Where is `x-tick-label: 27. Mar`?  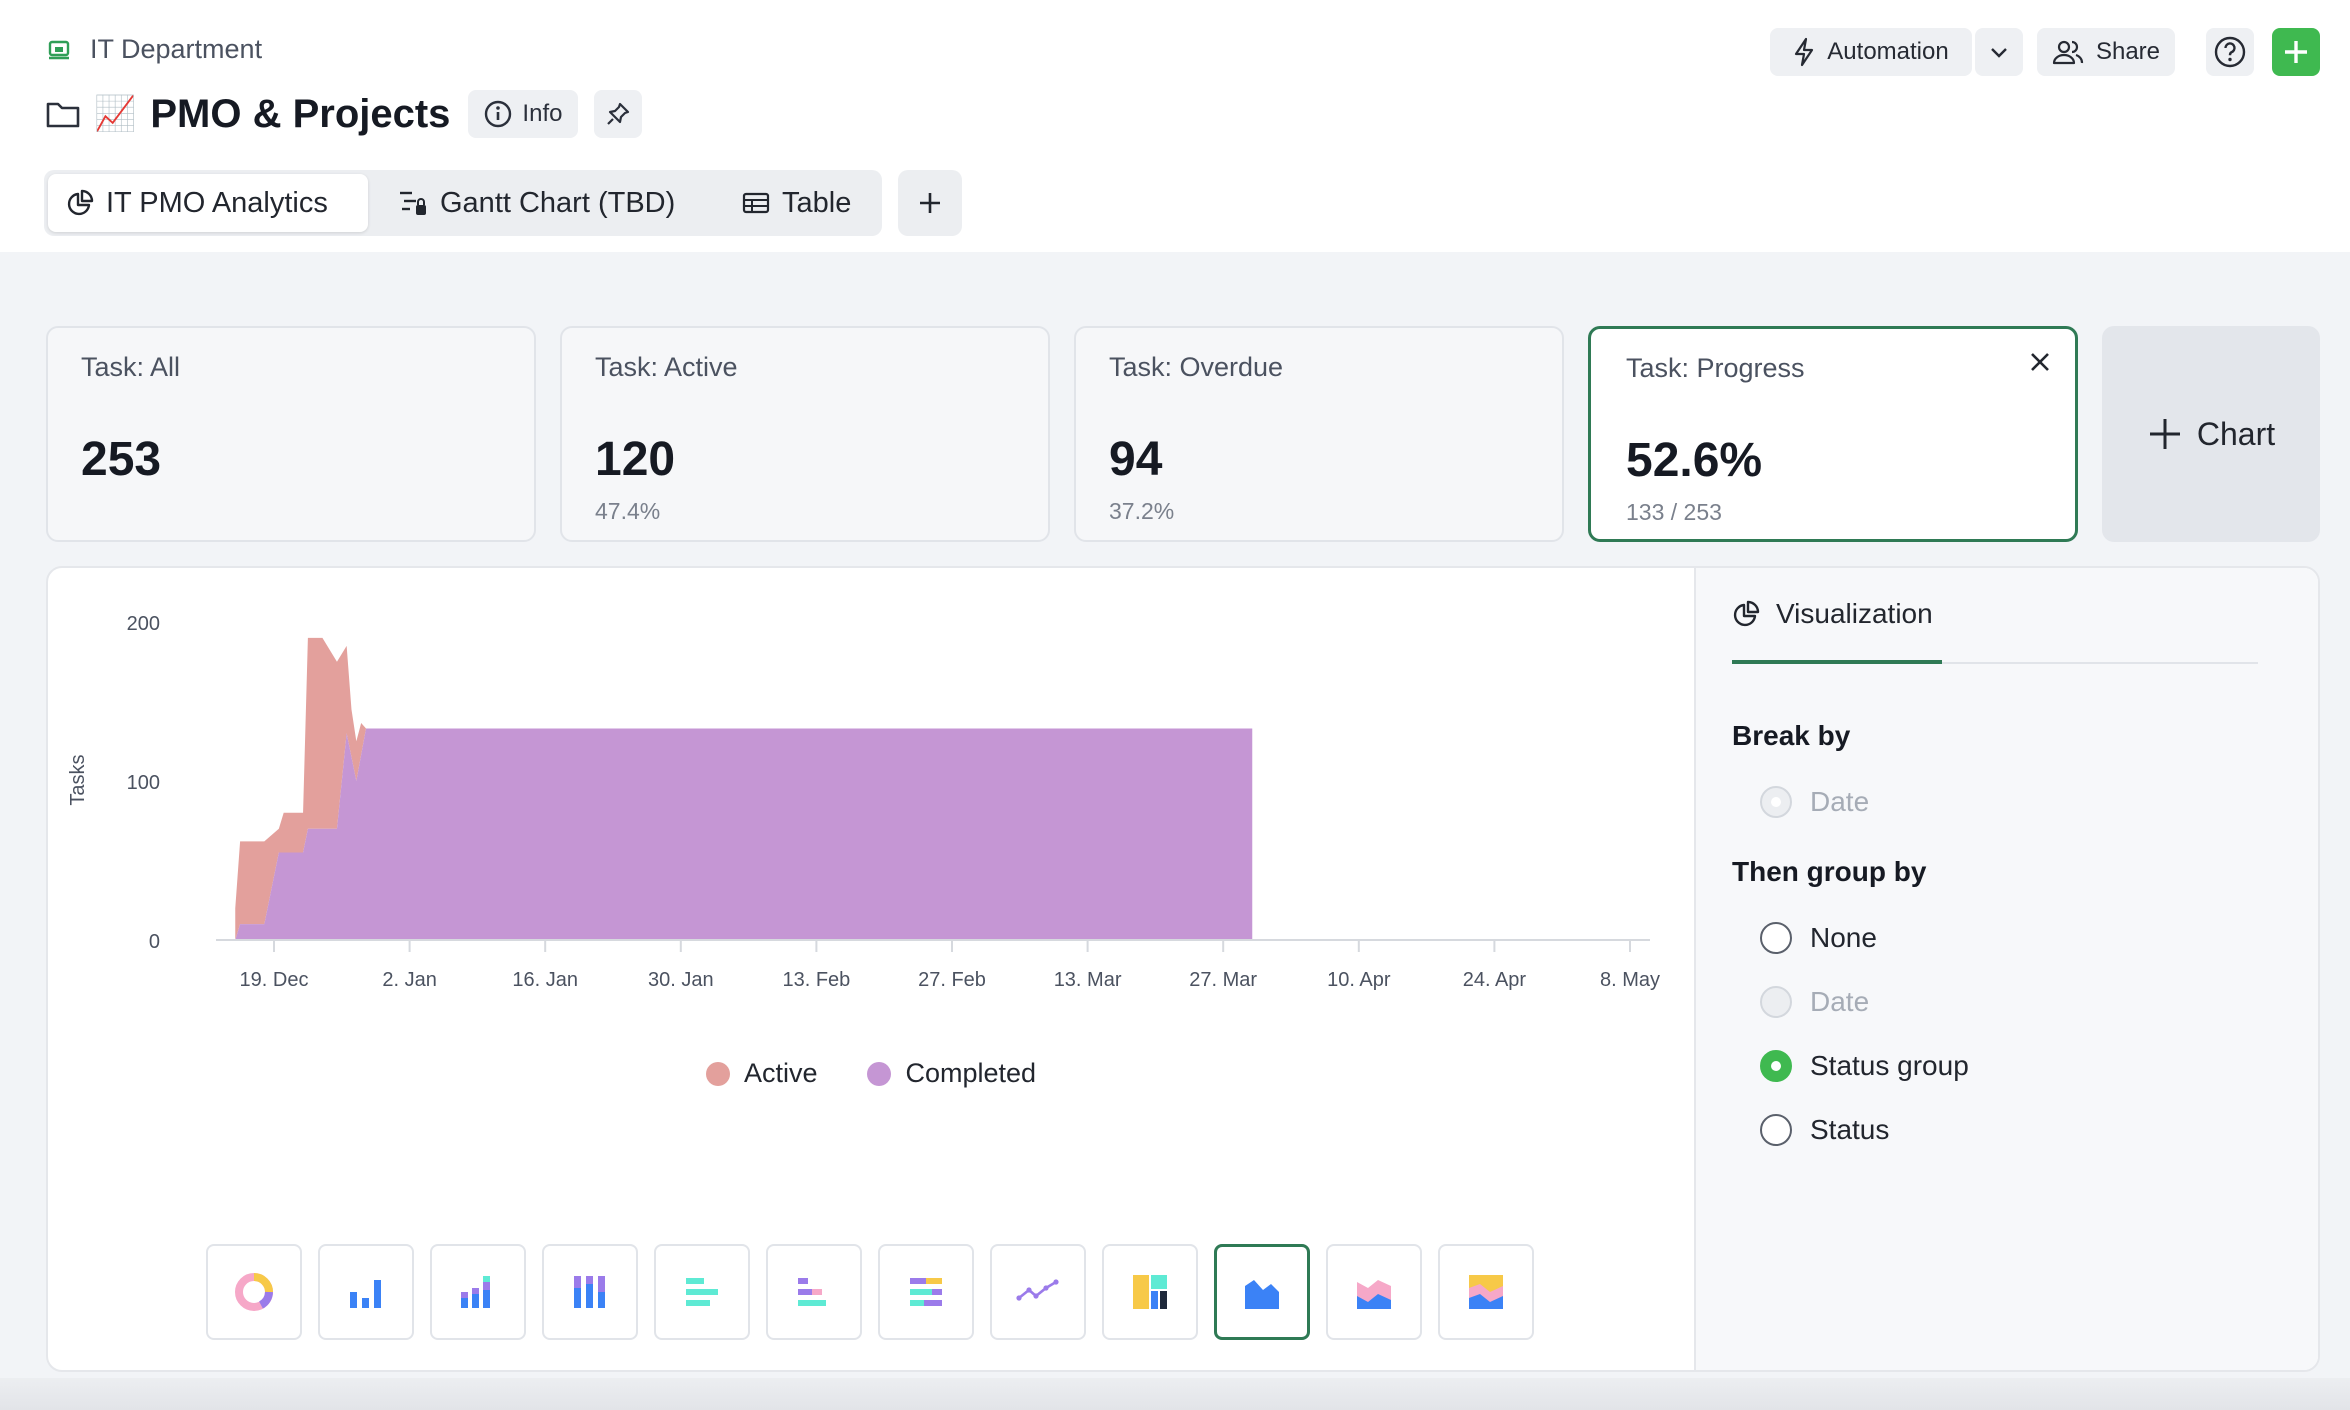
x-tick-label: 27. Mar is located at coordinates (1223, 980).